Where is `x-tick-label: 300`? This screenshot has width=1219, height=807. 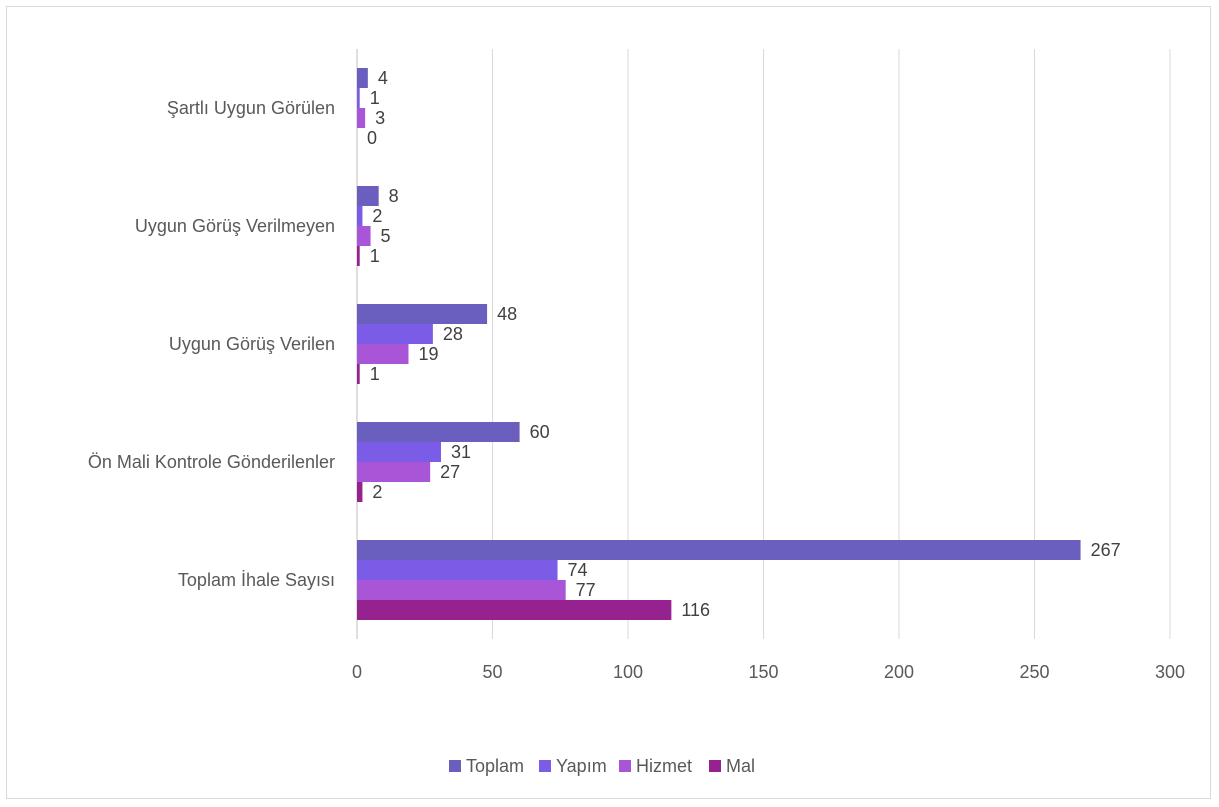 x-tick-label: 300 is located at coordinates (1170, 672).